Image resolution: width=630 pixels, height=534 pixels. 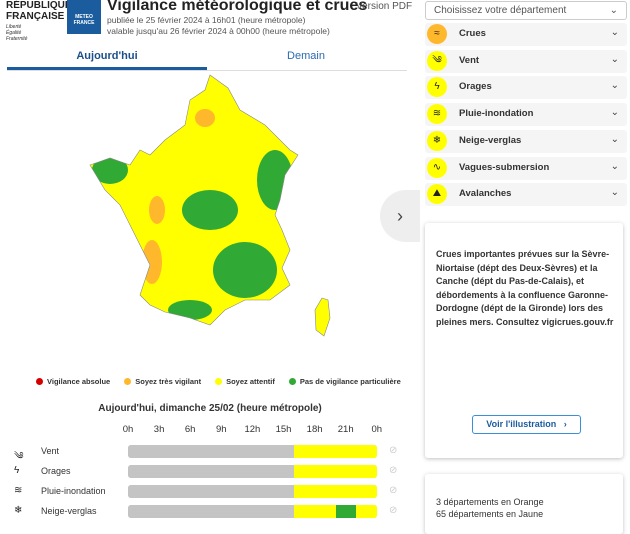 What do you see at coordinates (35, 16) in the screenshot?
I see `logo-line: FRANÇAISE` at bounding box center [35, 16].